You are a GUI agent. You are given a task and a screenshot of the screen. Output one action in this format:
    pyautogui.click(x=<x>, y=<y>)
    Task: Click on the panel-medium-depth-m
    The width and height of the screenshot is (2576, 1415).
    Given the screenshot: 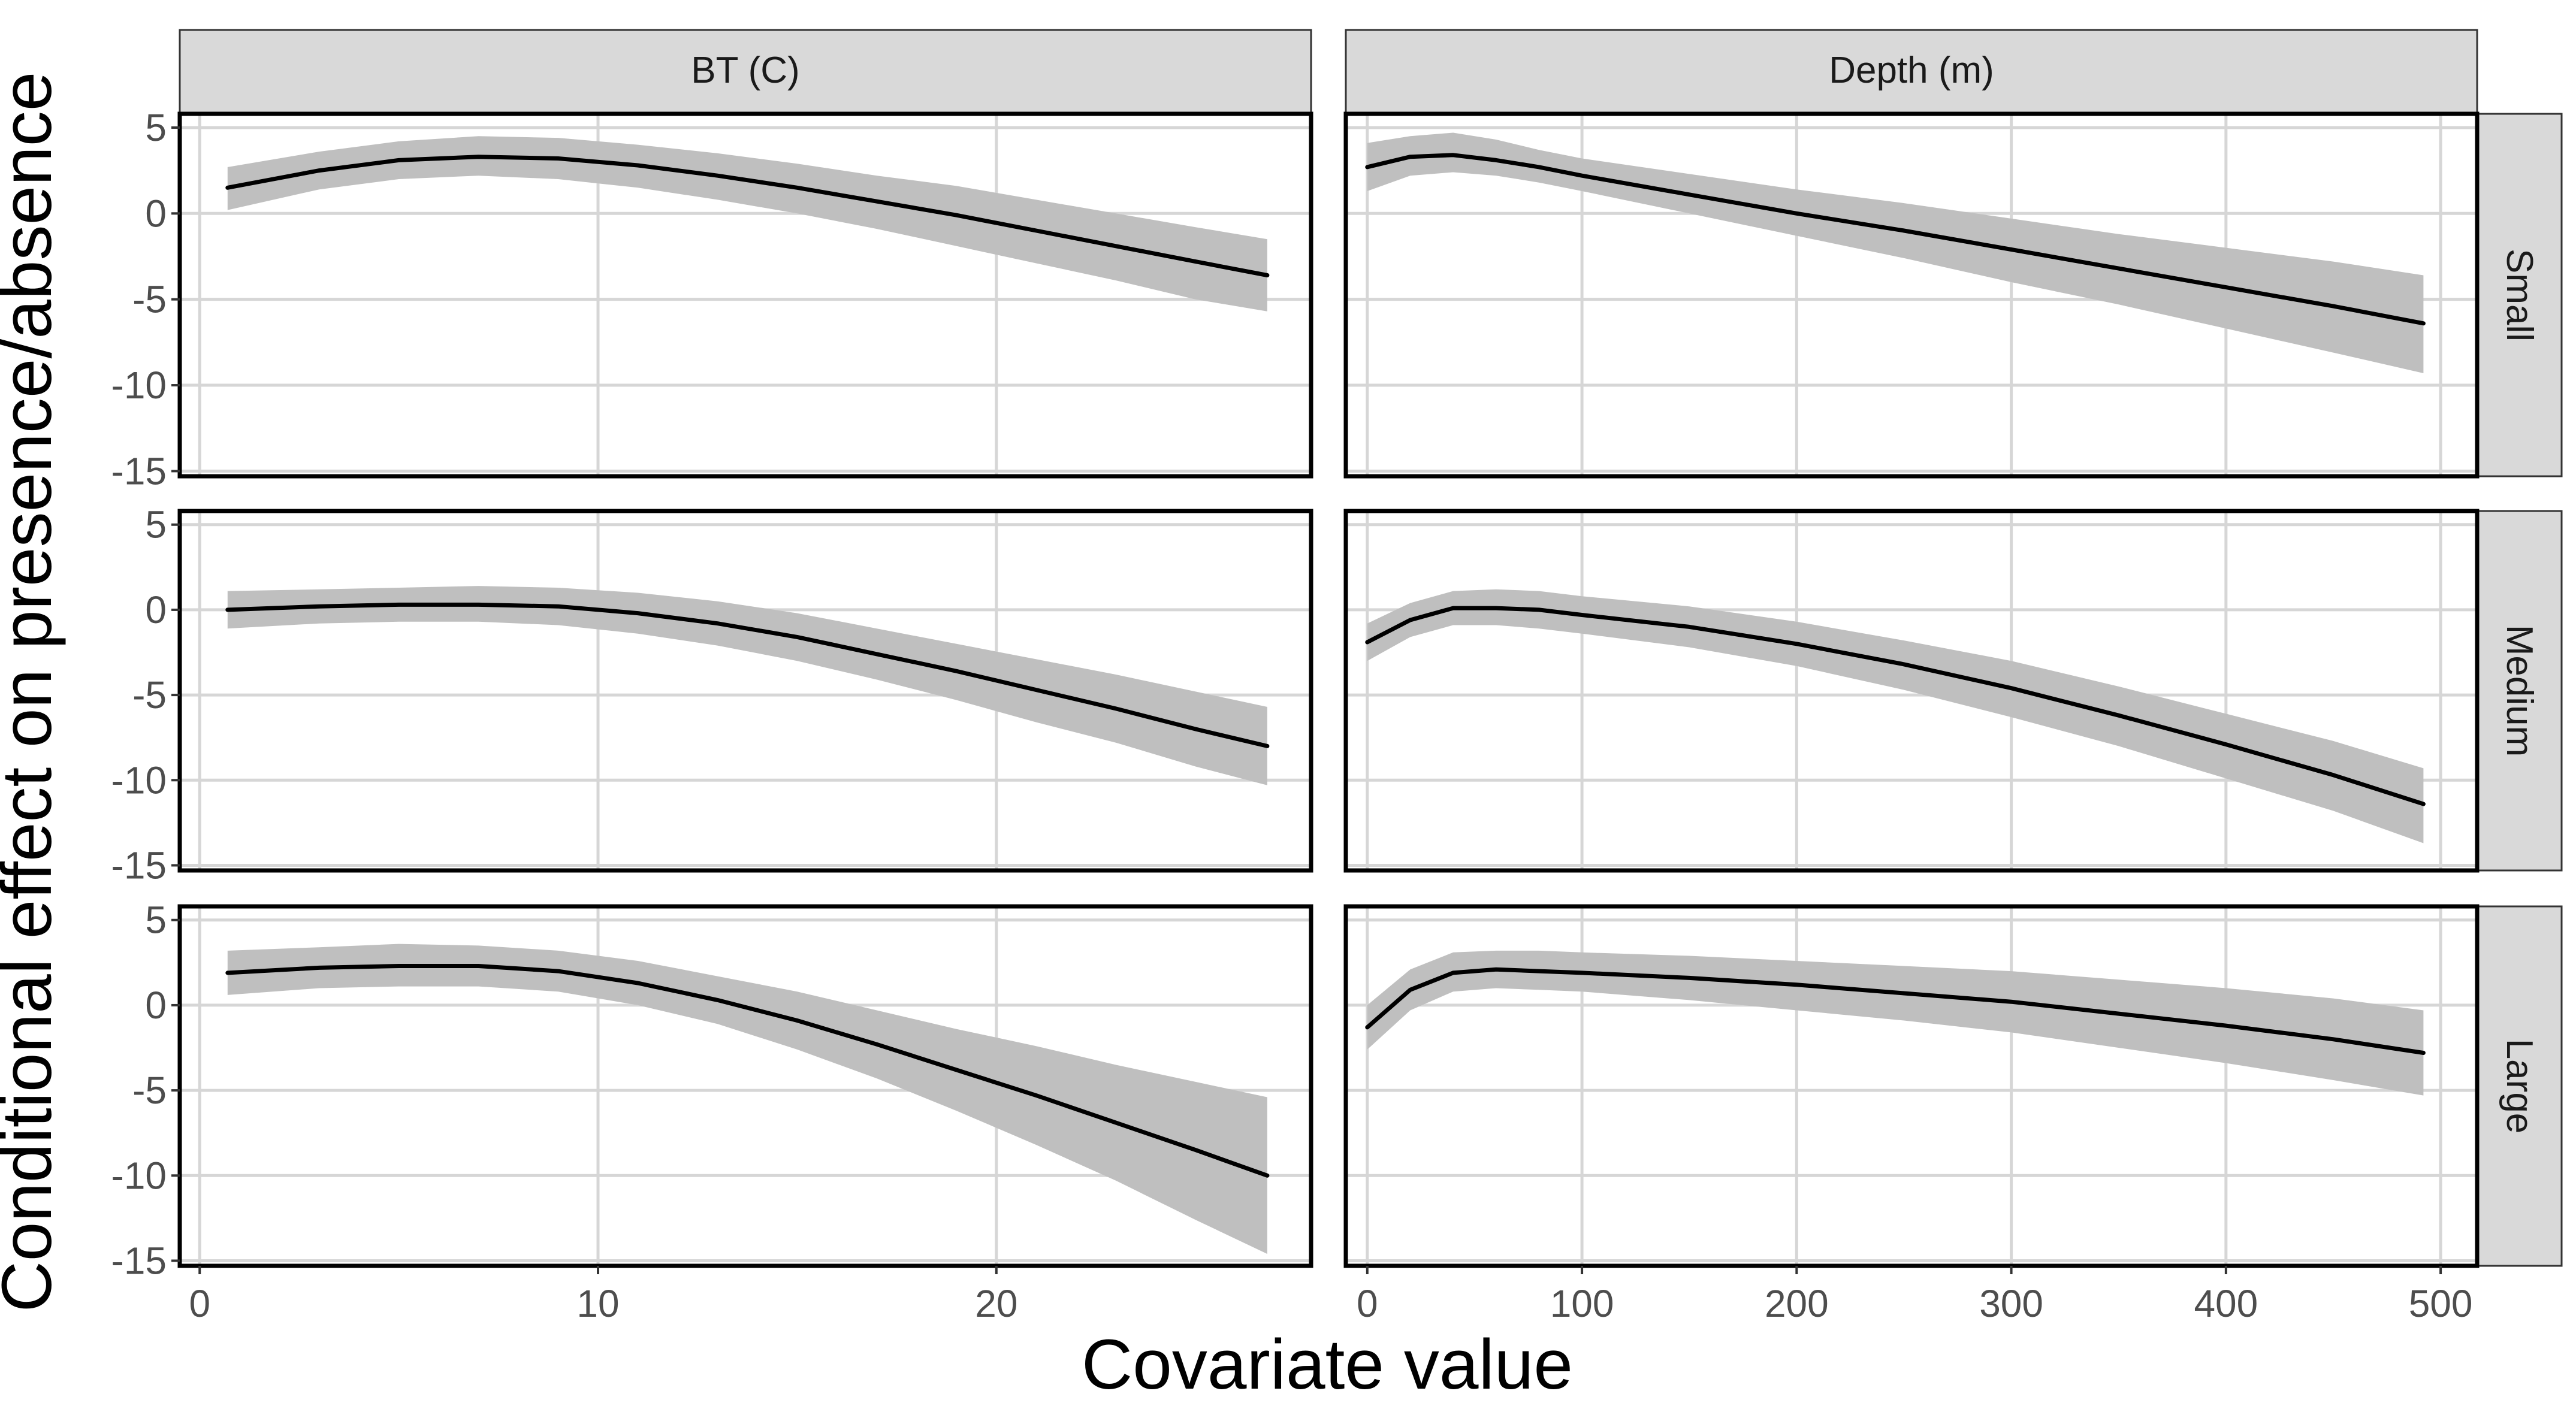 What is the action you would take?
    pyautogui.click(x=1912, y=691)
    